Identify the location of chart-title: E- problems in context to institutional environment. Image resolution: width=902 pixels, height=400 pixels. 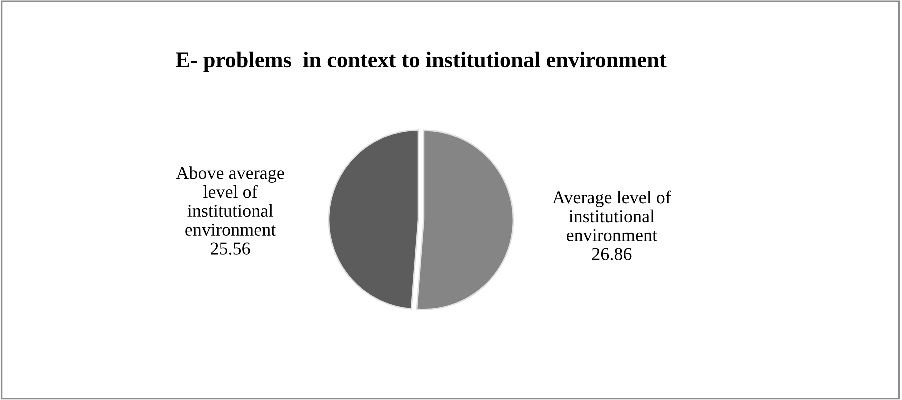
(421, 62).